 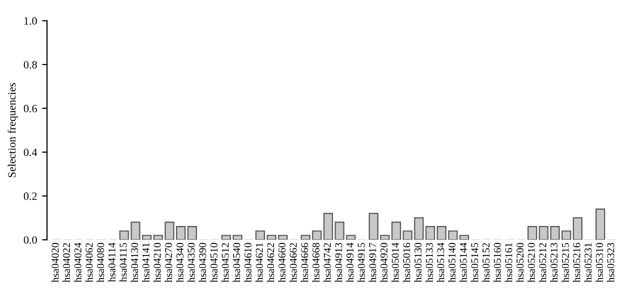 I want to click on x-tick-label: hsa04390, so click(x=202, y=262).